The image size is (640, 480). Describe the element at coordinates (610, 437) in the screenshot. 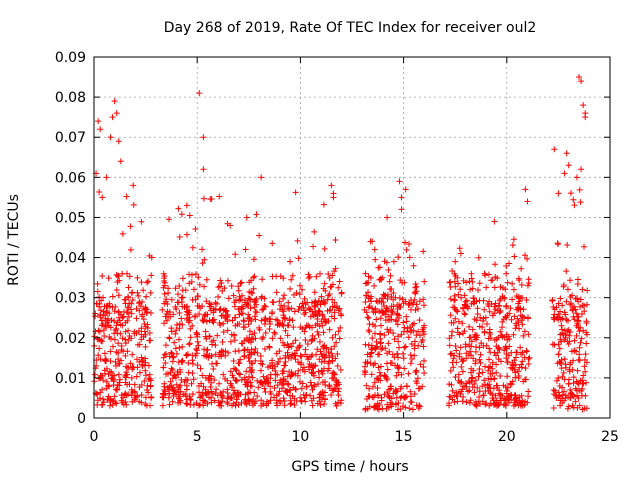

I see `x-tick-label: 25` at that location.